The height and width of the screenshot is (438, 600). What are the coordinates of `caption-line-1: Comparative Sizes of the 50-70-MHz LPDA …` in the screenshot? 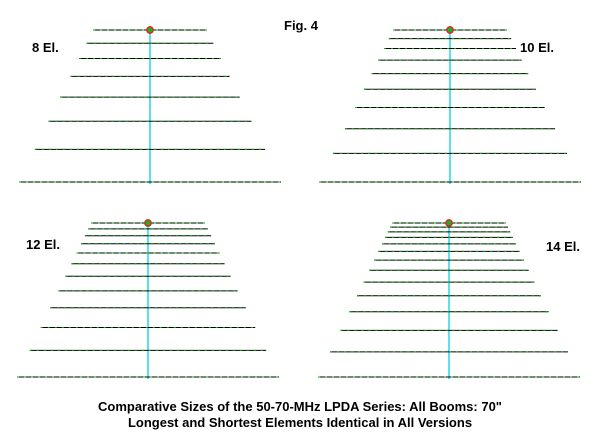 It's located at (300, 406).